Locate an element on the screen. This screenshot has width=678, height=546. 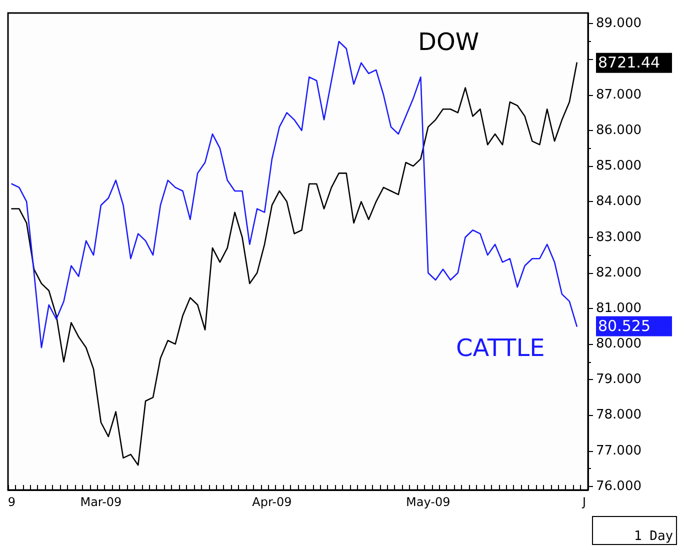
y-tick-label: 87.000 is located at coordinates (619, 94).